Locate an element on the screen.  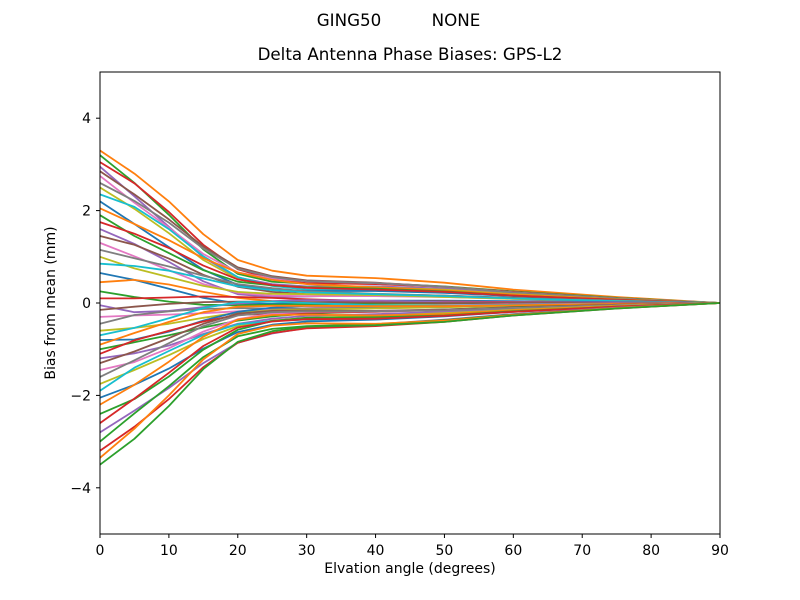
x-tick-label: 50 is located at coordinates (445, 551).